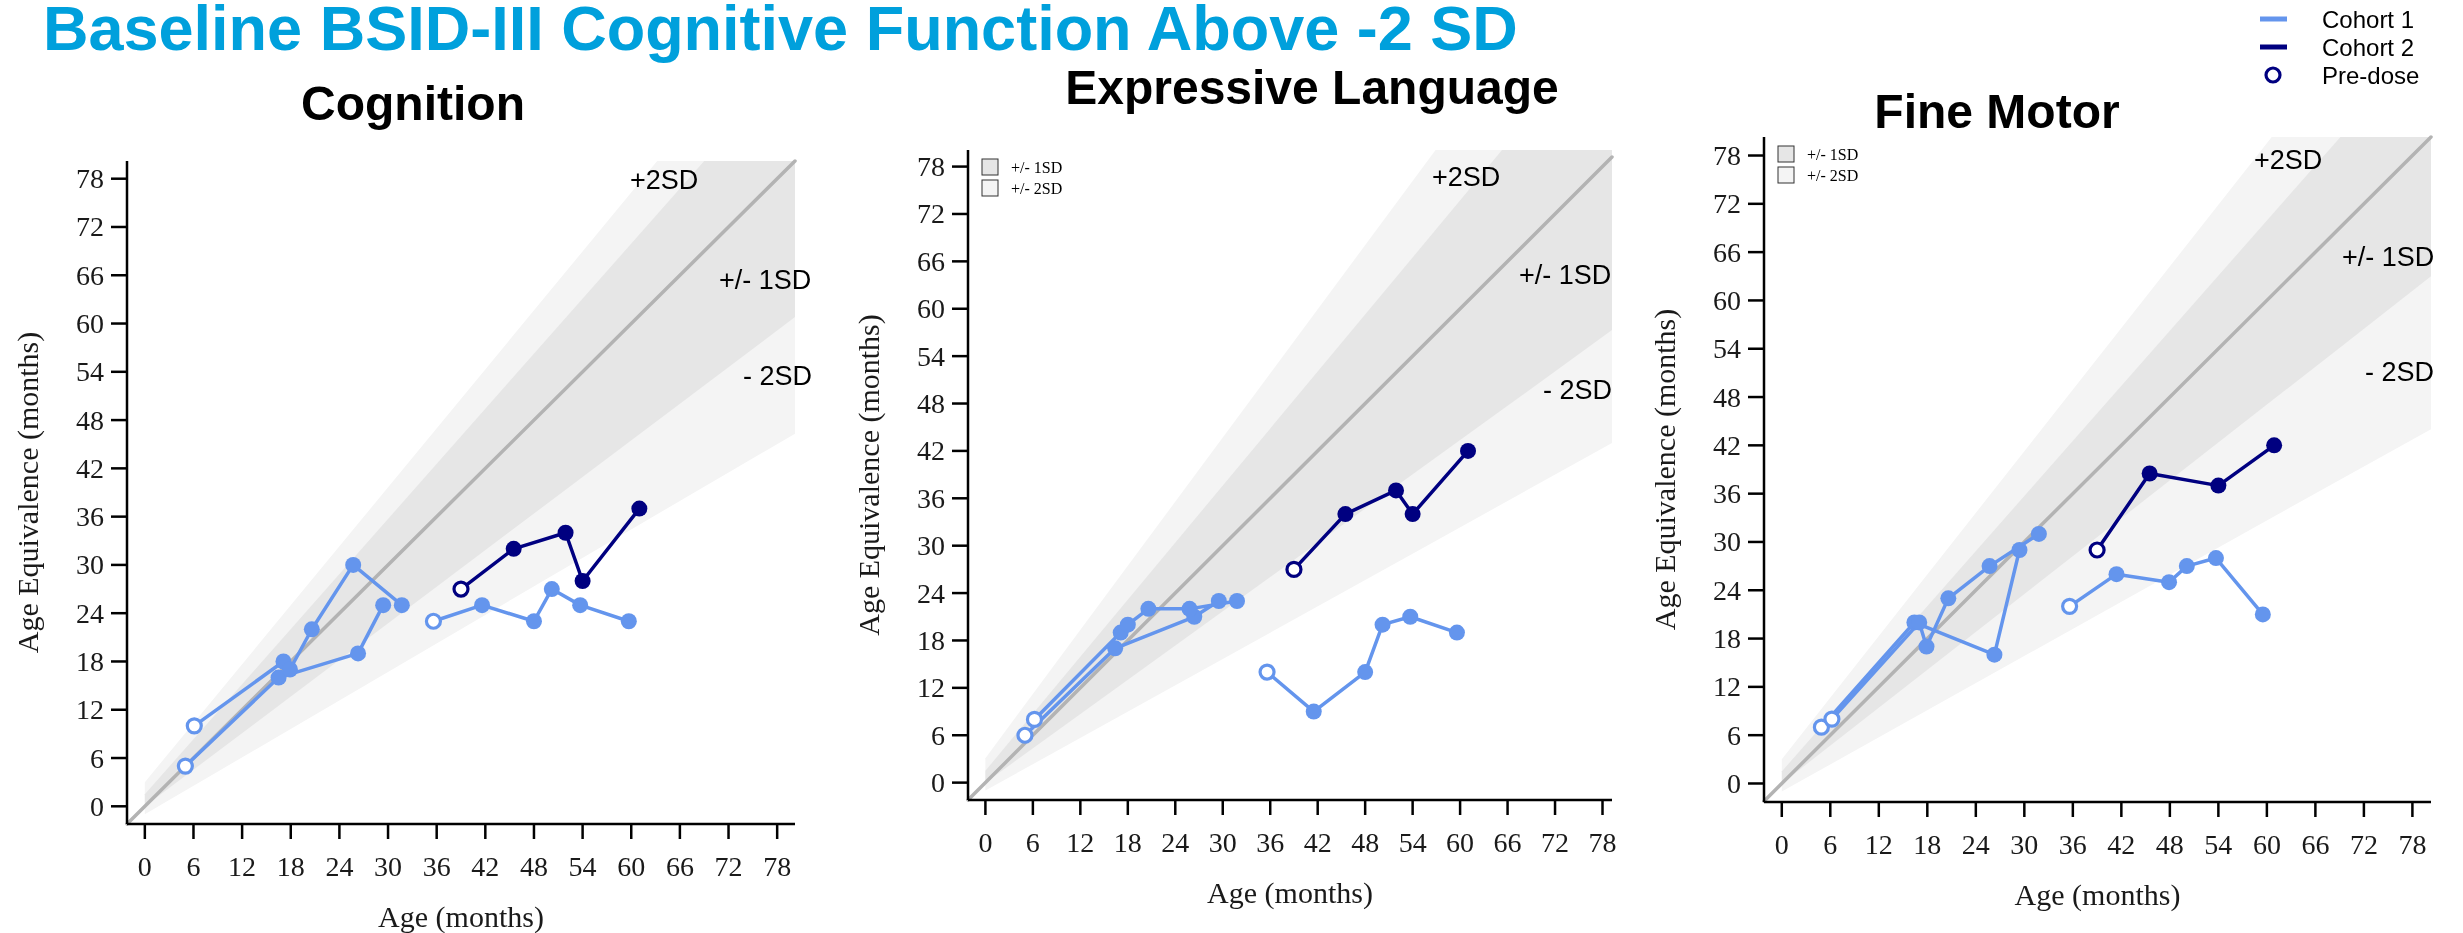 This screenshot has height=933, width=2463. What do you see at coordinates (780, 31) in the screenshot?
I see `text: Baseline BSID-III Cognitive Function Above -2 SD` at bounding box center [780, 31].